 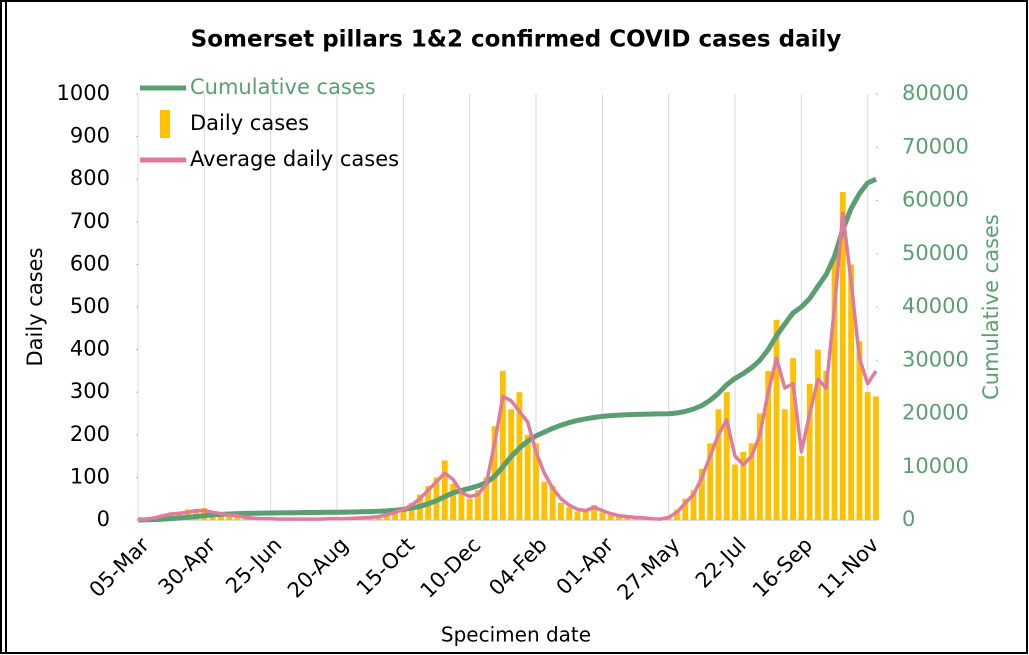 What do you see at coordinates (991, 307) in the screenshot?
I see `y2-axis-title: Cumulative cases` at bounding box center [991, 307].